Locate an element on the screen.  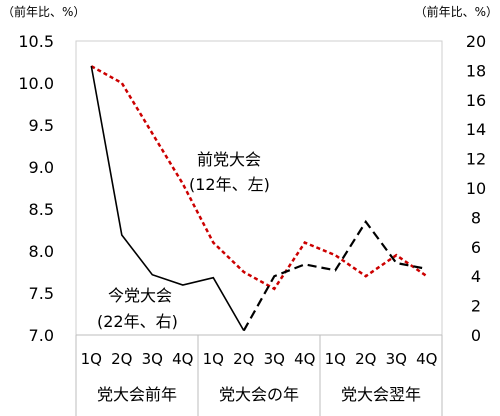
left-tick-label: 8.0 is located at coordinates (41, 251).